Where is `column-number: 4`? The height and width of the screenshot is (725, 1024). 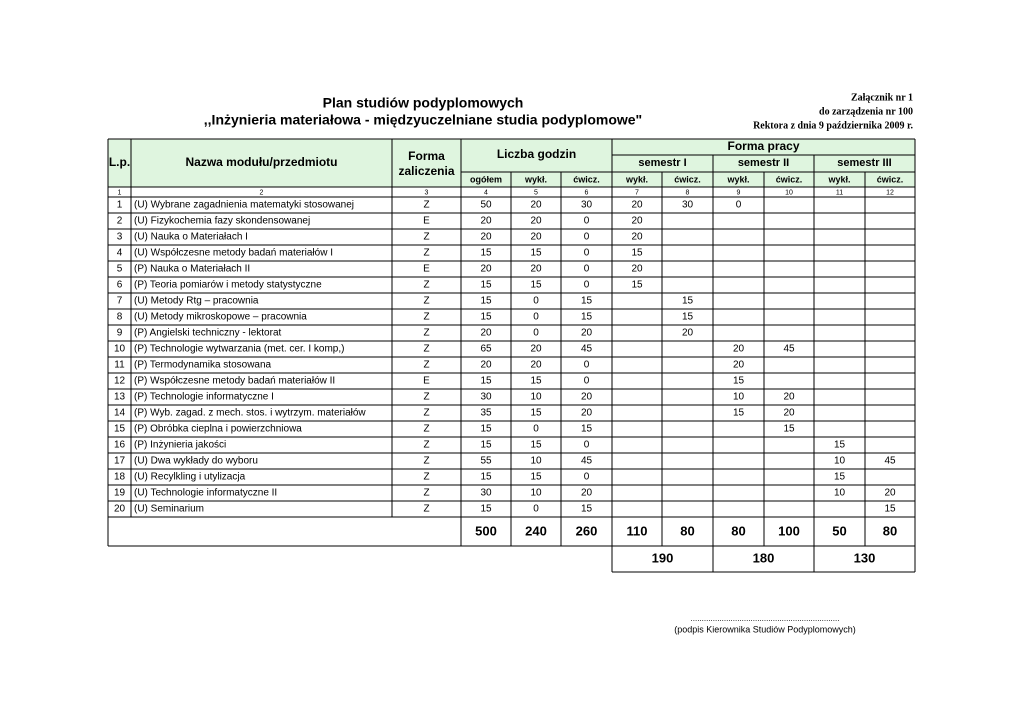 column-number: 4 is located at coordinates (486, 192).